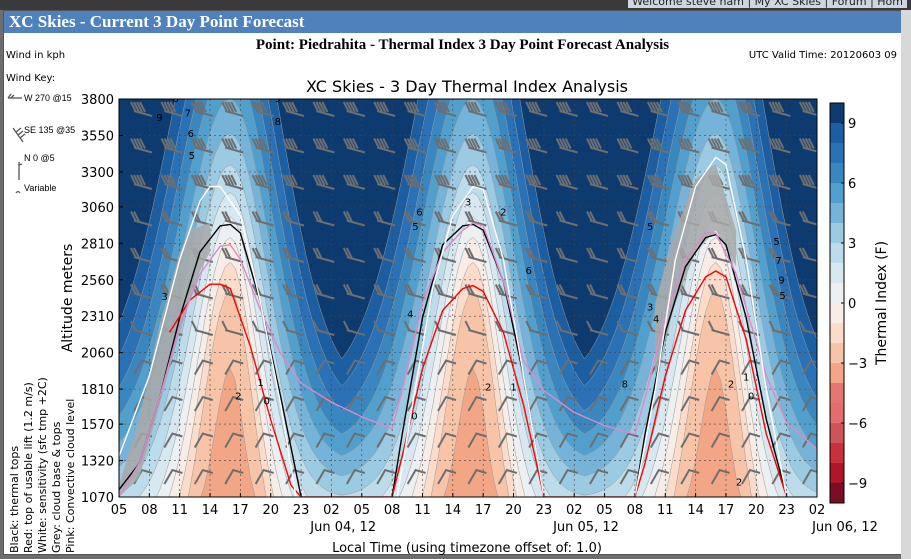  What do you see at coordinates (882, 303) in the screenshot?
I see `colorbar-label: Thermal Index (F)` at bounding box center [882, 303].